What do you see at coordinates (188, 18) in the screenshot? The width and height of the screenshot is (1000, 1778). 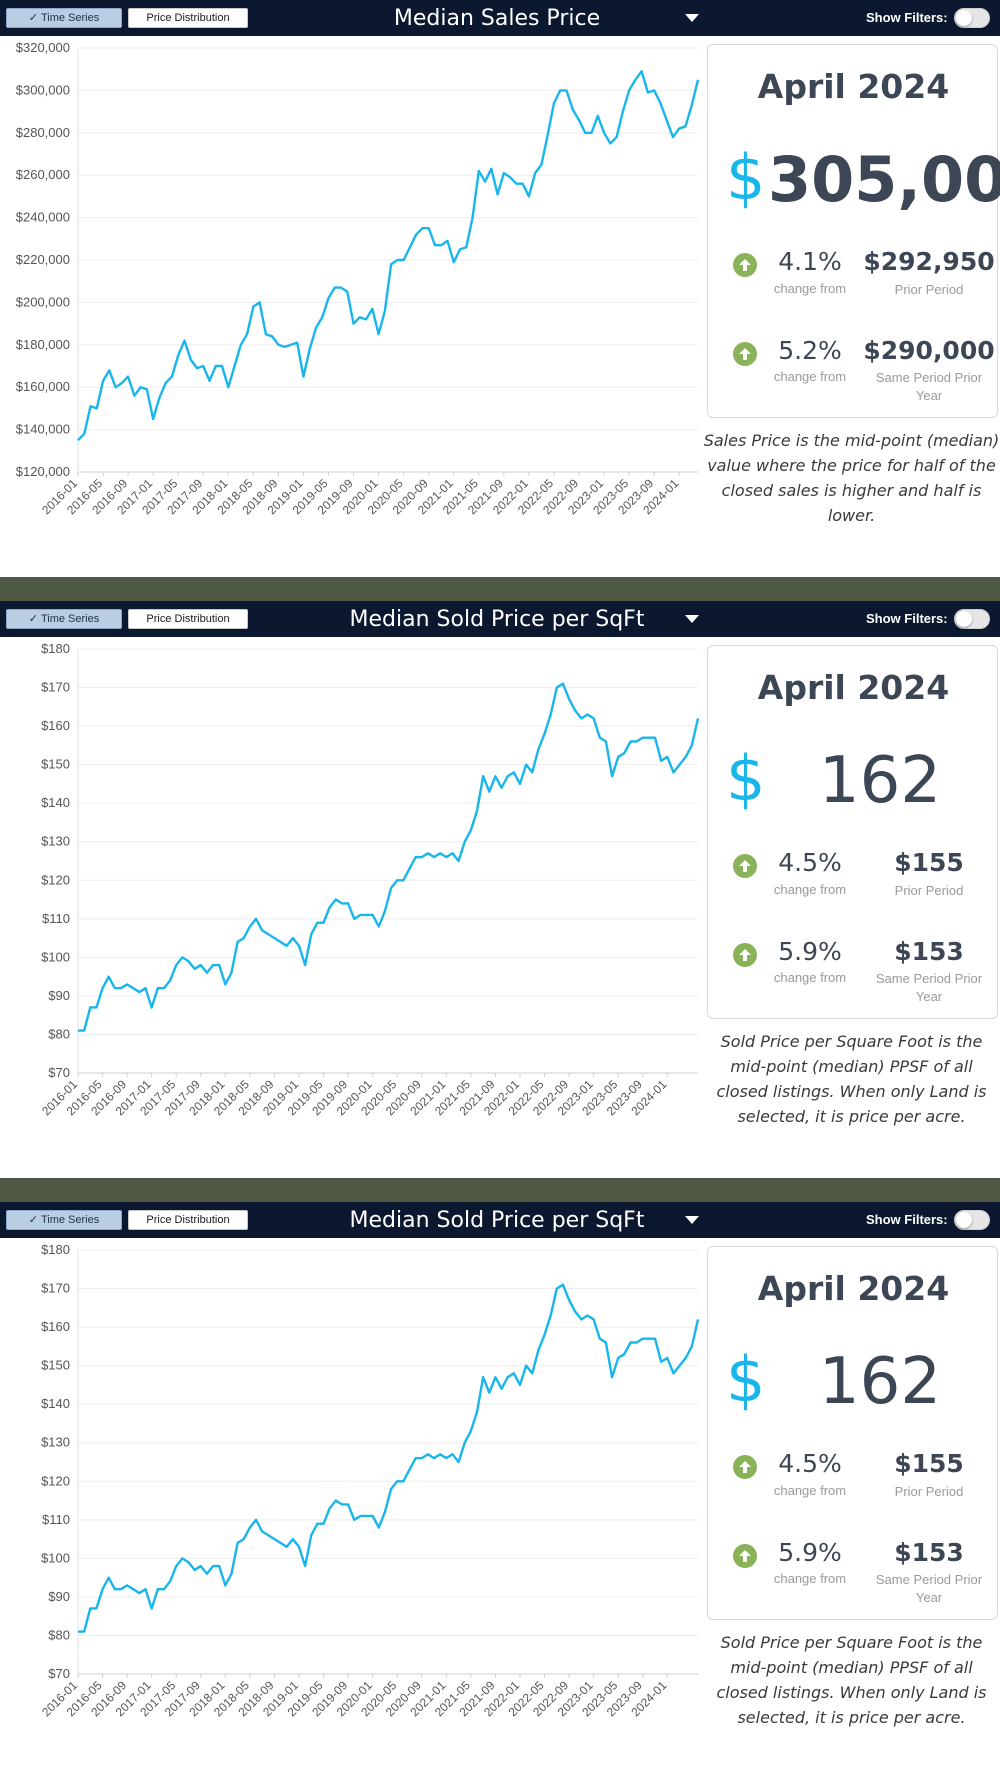 I see `tab-price-distribution: Price Distribution` at bounding box center [188, 18].